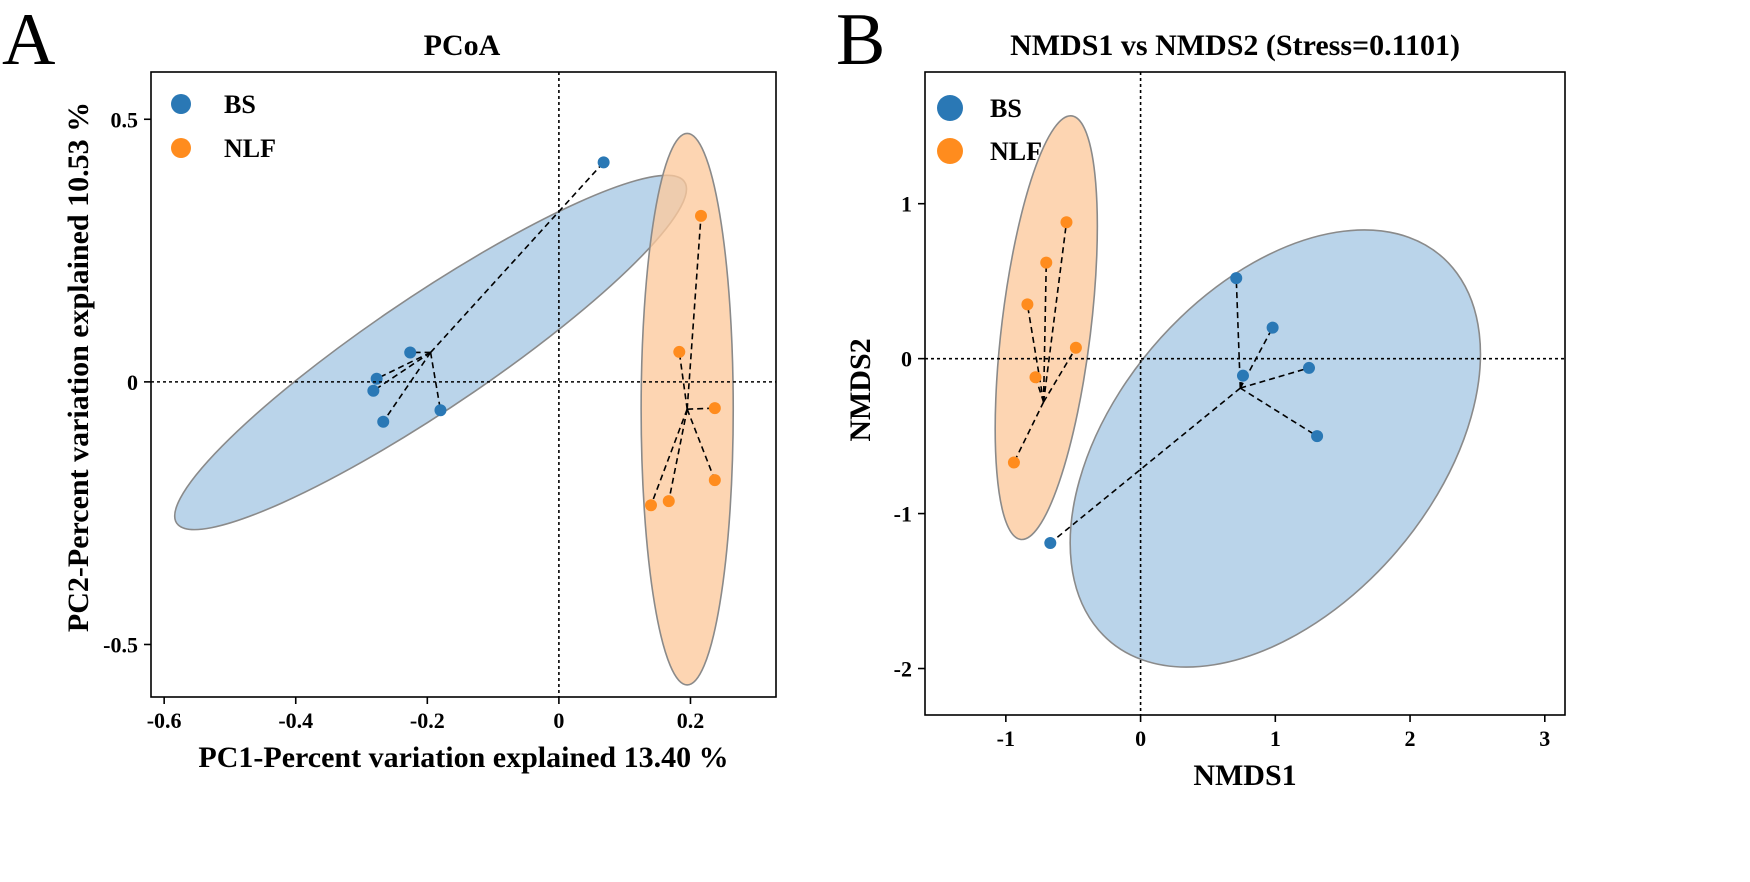  What do you see at coordinates (120, 644) in the screenshot?
I see `y-tick-label: -0.5` at bounding box center [120, 644].